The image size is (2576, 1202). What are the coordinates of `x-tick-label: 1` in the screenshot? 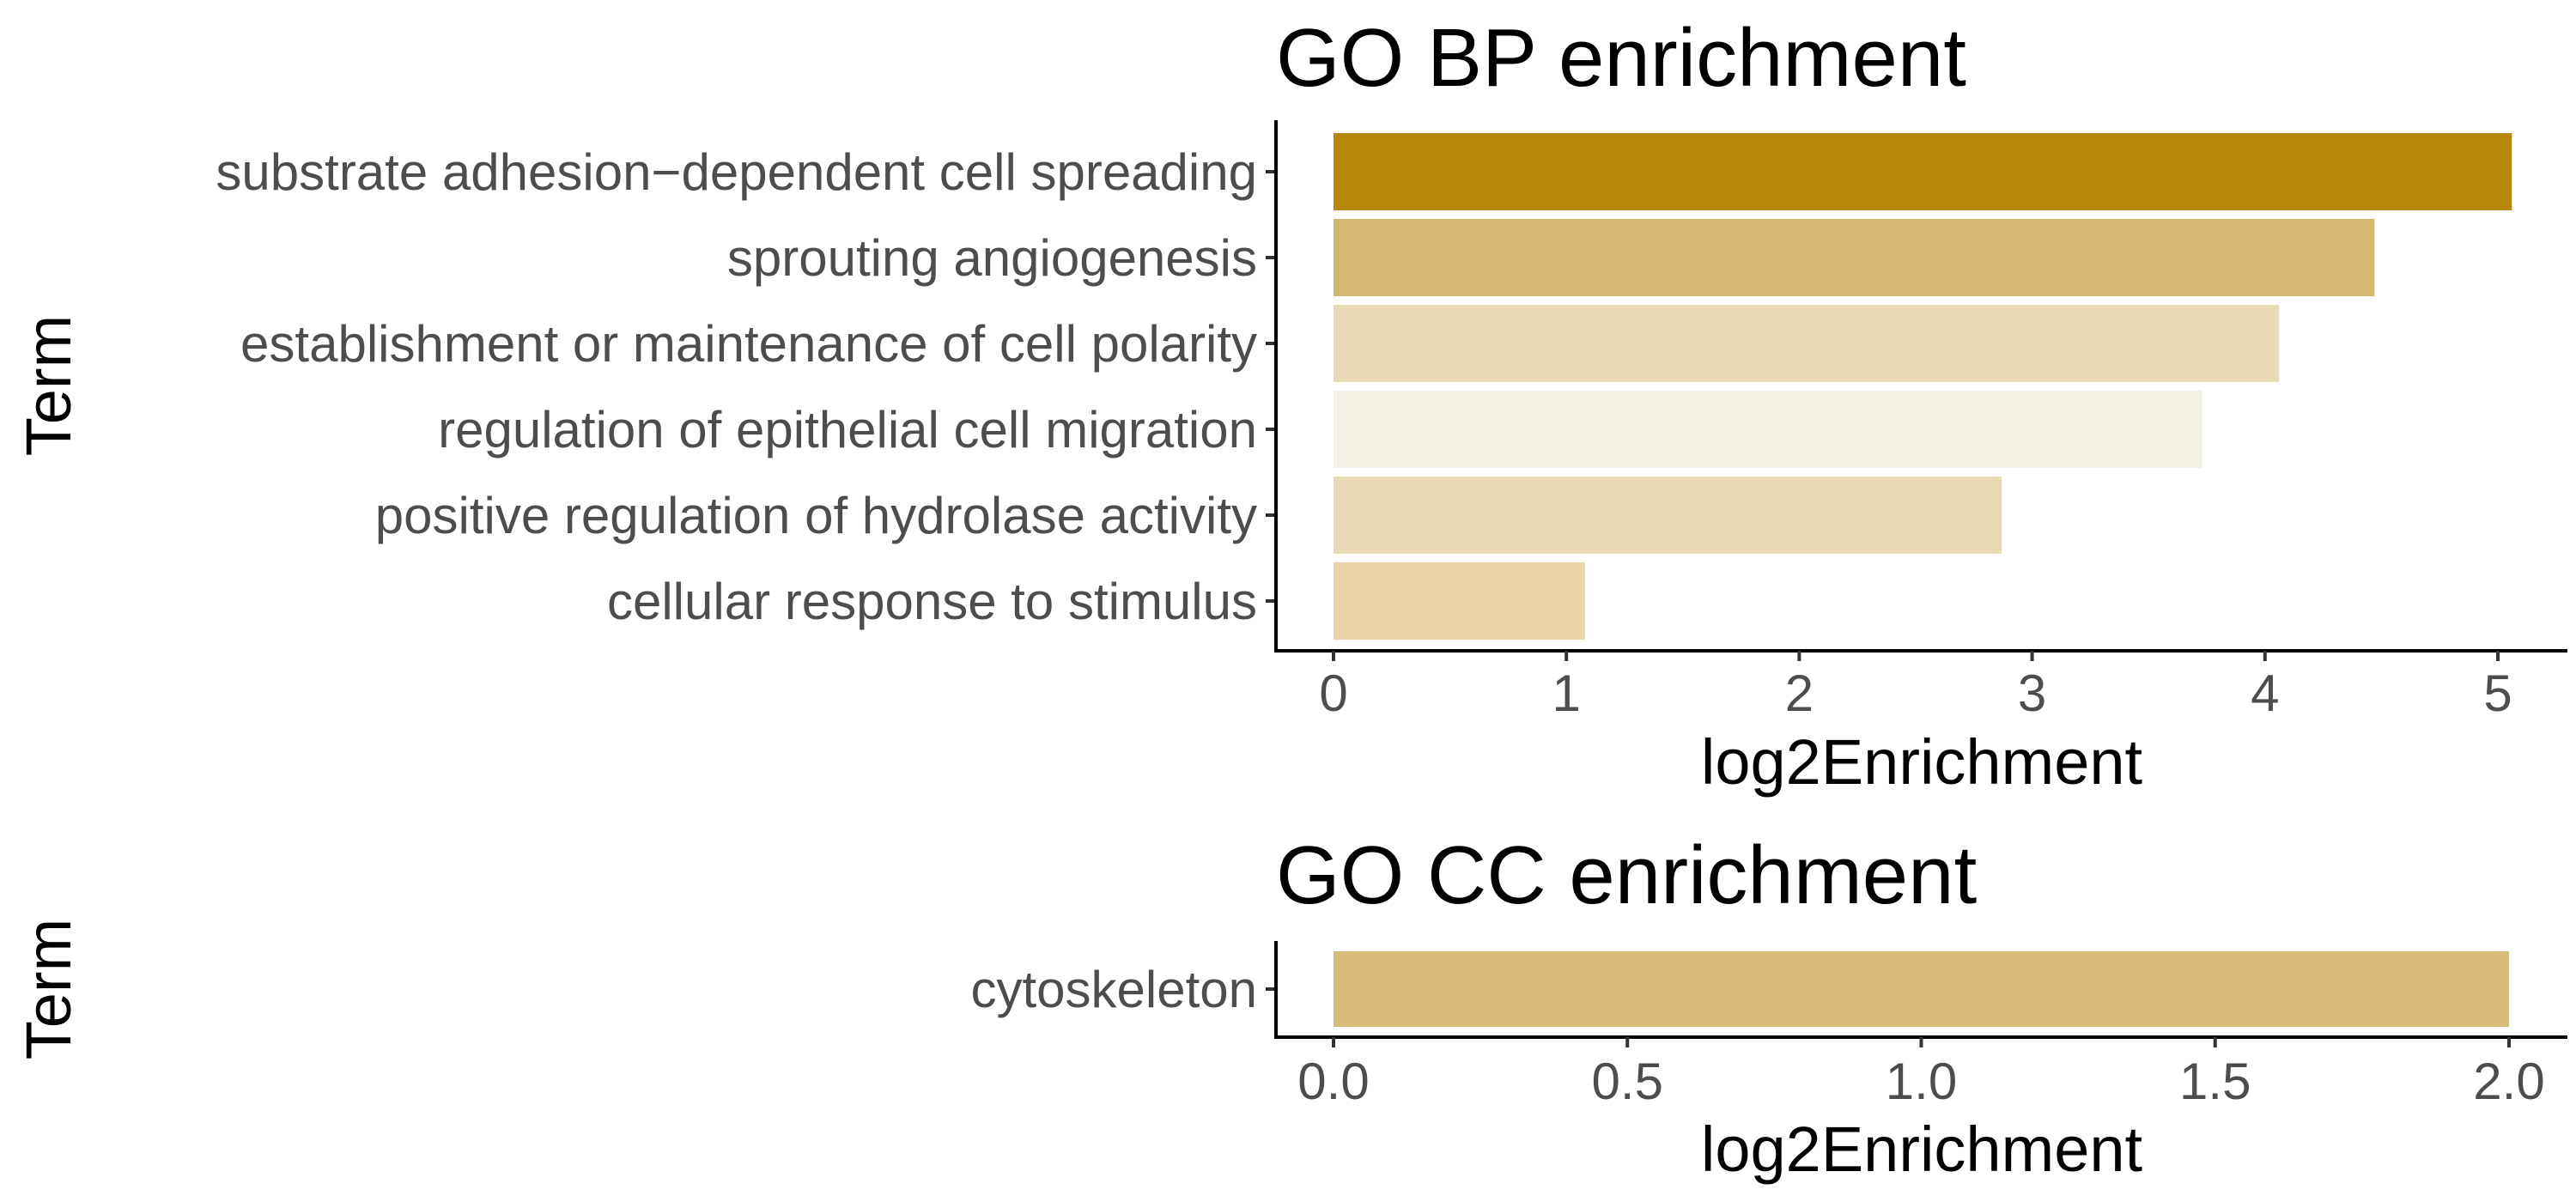 It's located at (1566, 693).